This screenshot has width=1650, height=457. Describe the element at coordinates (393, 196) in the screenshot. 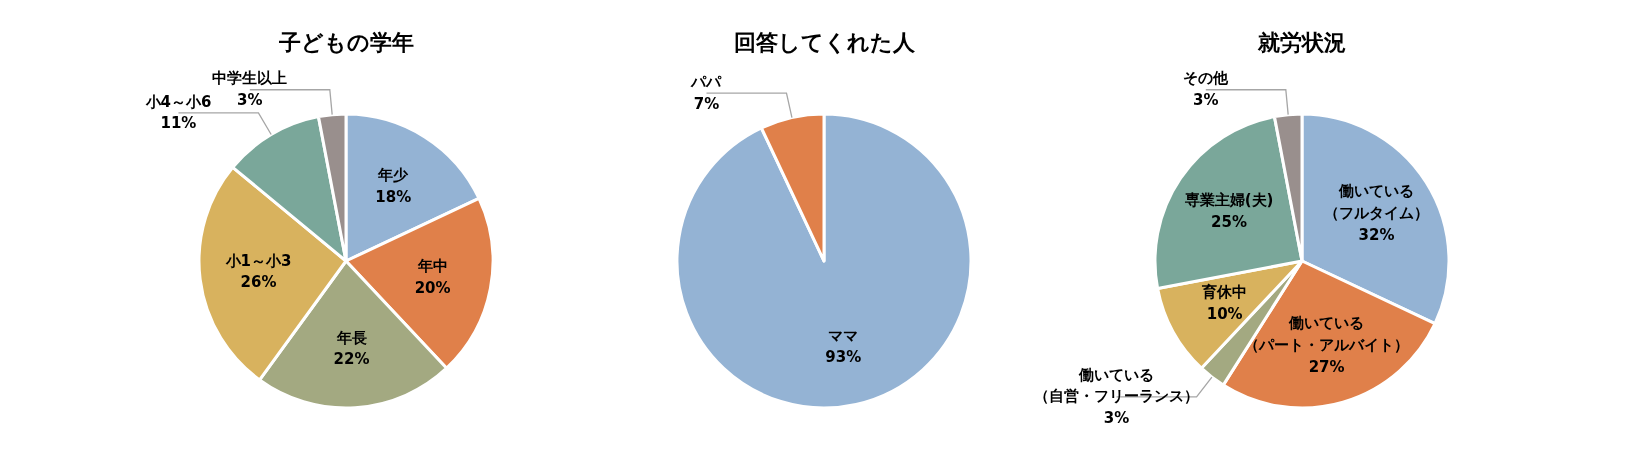

I see `data-label: 18%` at that location.